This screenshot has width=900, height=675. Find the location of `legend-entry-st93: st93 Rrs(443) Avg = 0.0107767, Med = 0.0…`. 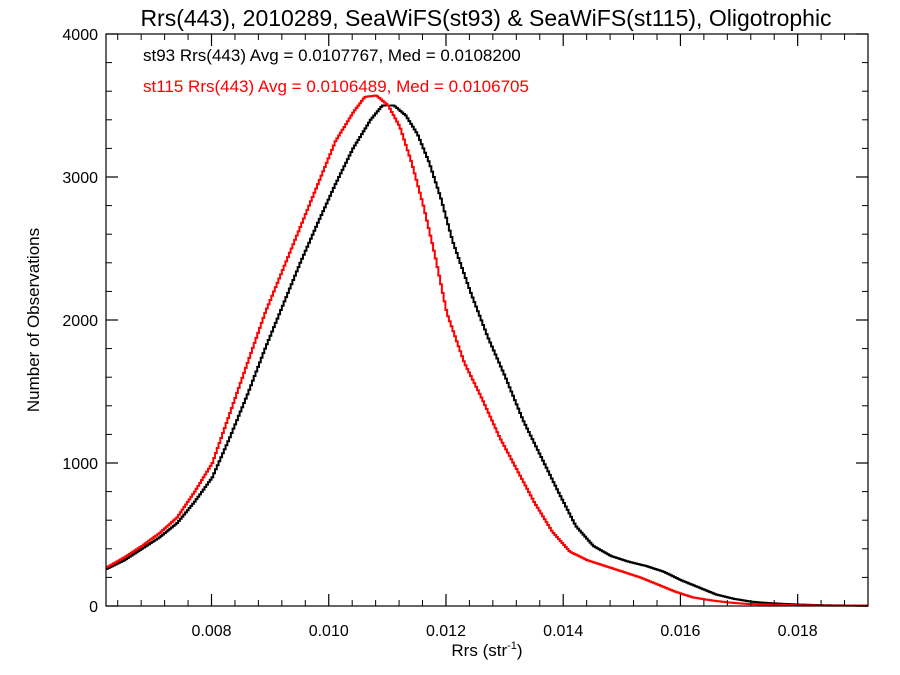

legend-entry-st93: st93 Rrs(443) Avg = 0.0107767, Med = 0.0… is located at coordinates (332, 55).